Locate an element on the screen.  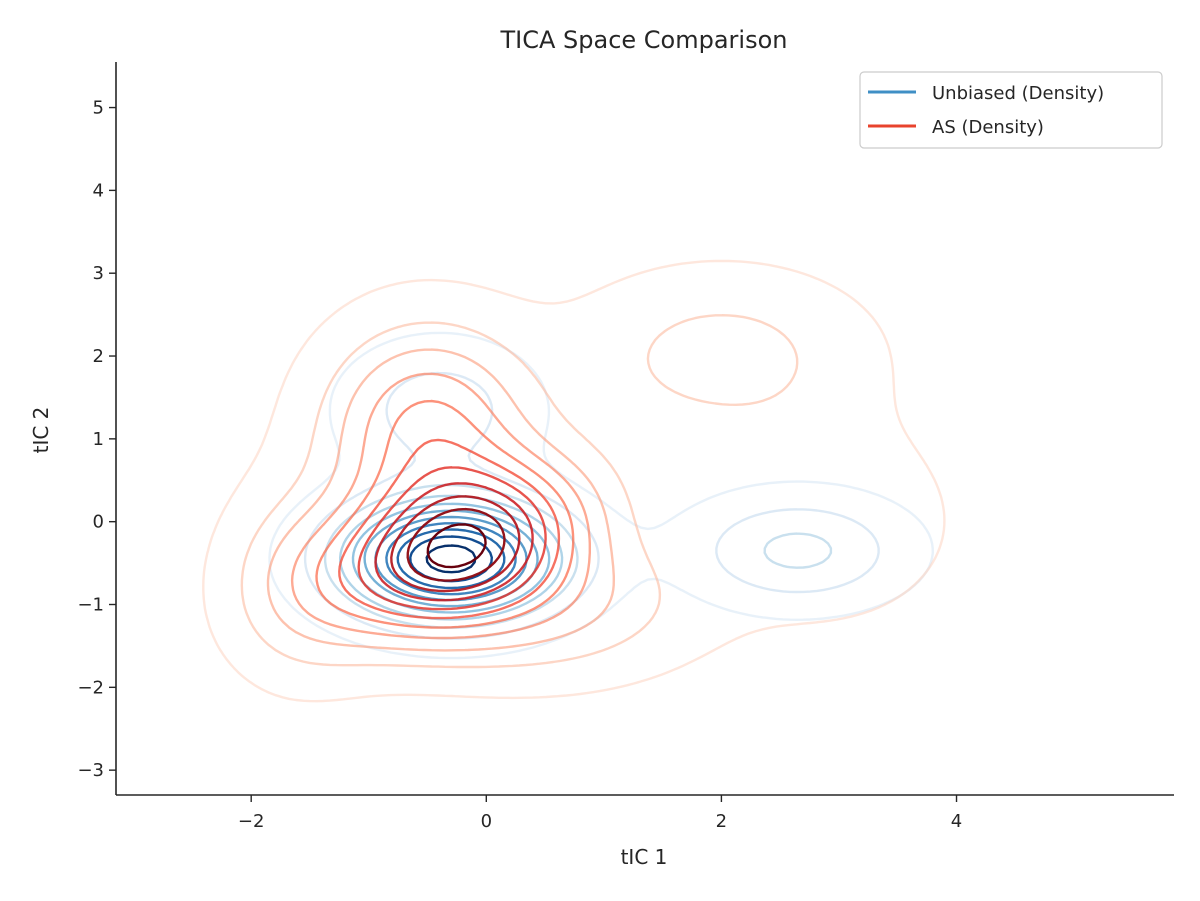
y-tick-label: −2 is located at coordinates (90, 687).